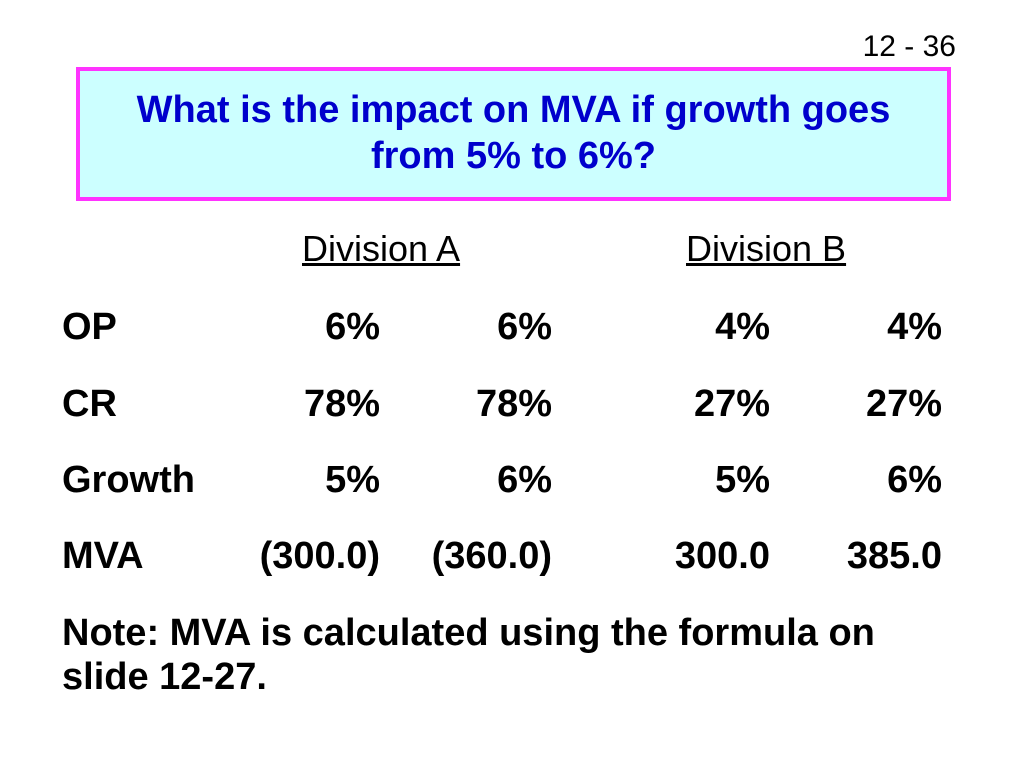  Describe the element at coordinates (352, 327) in the screenshot. I see `cell-op-a1: 6%` at that location.